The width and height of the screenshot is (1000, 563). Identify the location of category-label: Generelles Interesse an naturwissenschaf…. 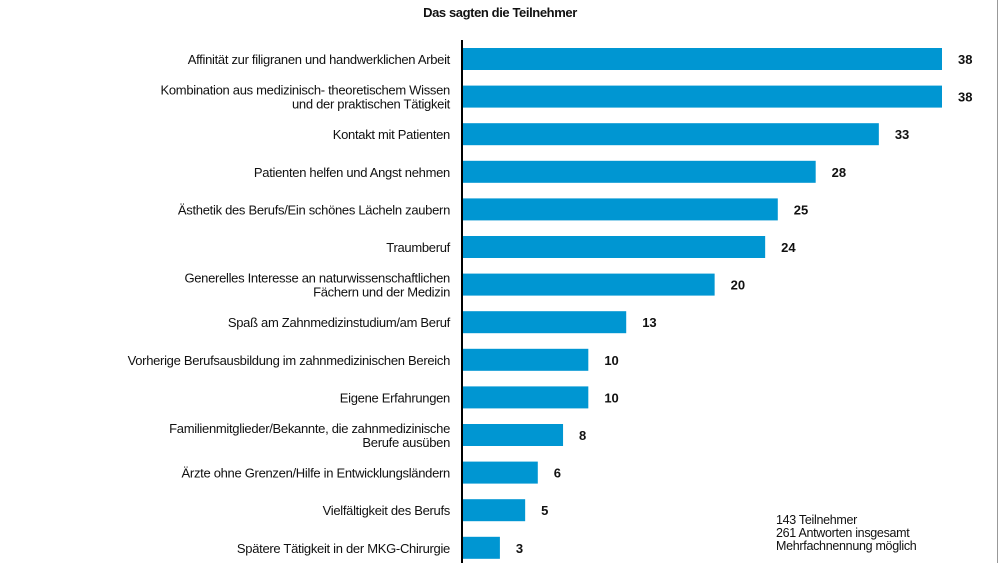
(317, 278).